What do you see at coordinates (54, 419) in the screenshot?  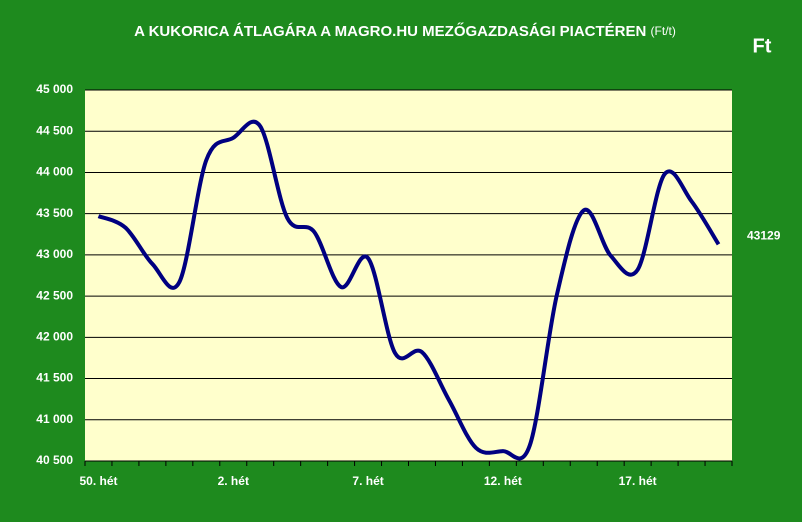 I see `y-tick-label: 41 000` at bounding box center [54, 419].